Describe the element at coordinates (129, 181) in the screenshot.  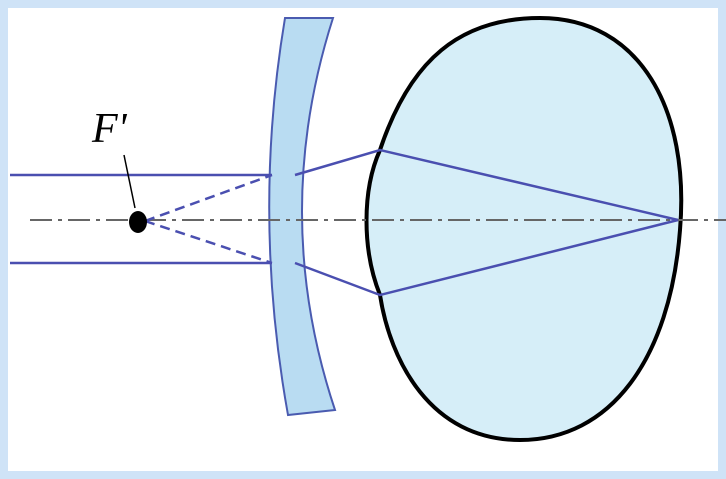
I see `label-pointer` at that location.